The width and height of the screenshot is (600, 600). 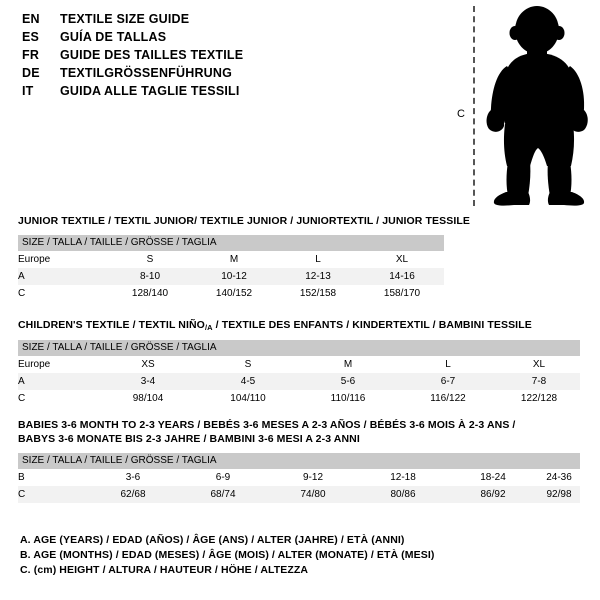 I want to click on table-row: Europe XS S M L XL, so click(x=299, y=364).